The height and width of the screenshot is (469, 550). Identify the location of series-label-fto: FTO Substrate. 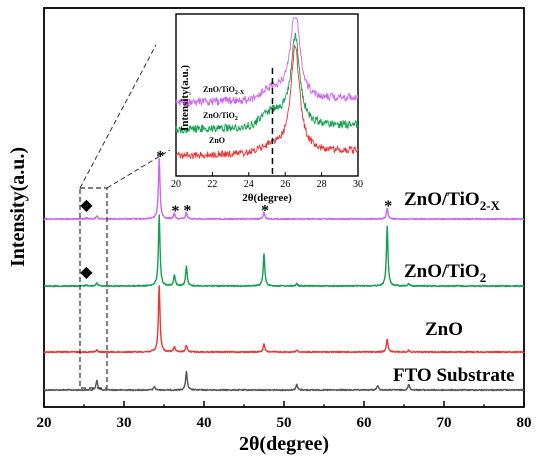
(454, 375).